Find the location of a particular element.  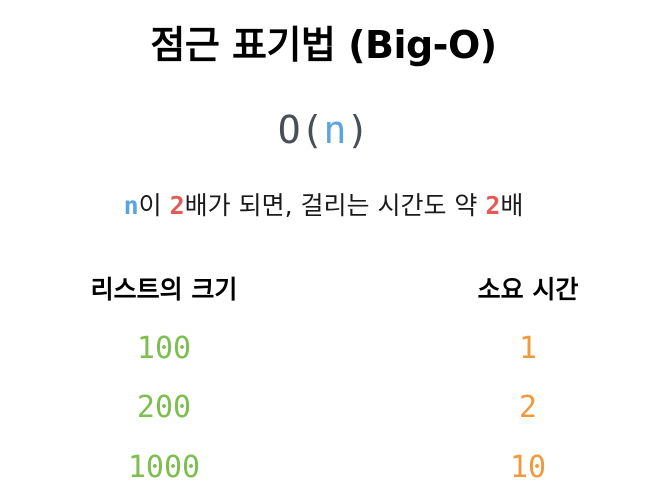

header-time: 소요 시간 is located at coordinates (528, 289).